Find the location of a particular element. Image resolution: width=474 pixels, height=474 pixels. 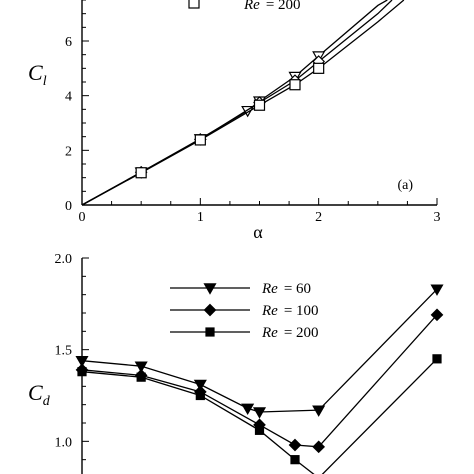

drag-legend-label: Re = 200 is located at coordinates (290, 333).